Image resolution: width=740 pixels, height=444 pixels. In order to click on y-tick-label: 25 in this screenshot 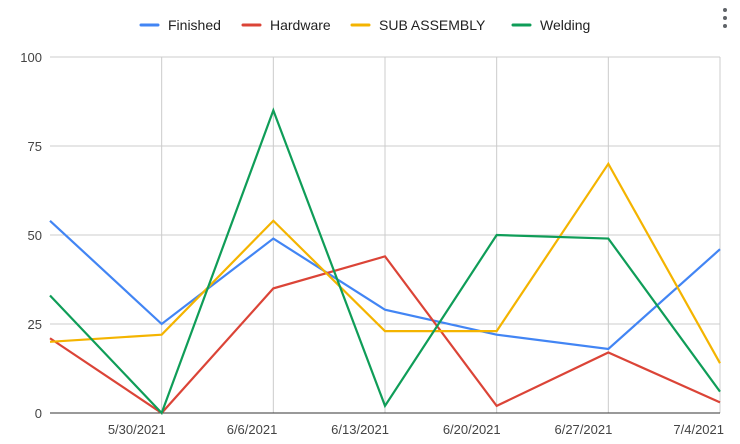, I will do `click(35, 324)`.